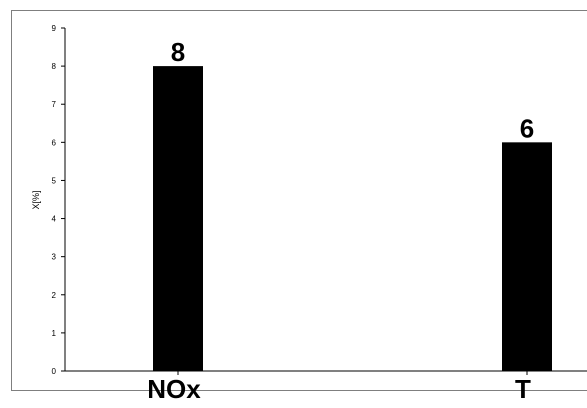  I want to click on y-tick-label: 8, so click(54, 66).